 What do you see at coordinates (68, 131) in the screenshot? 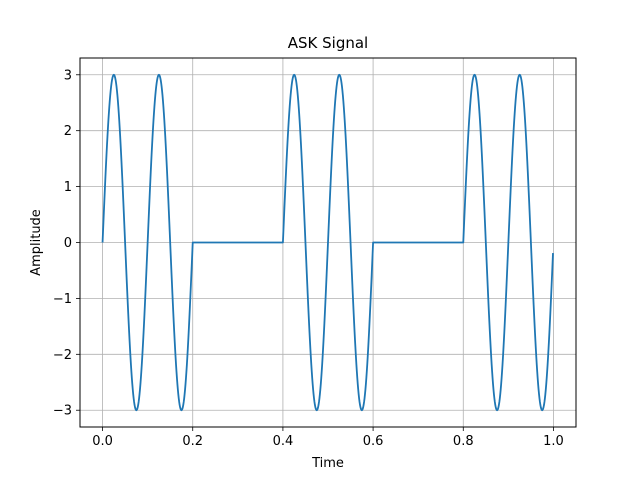
I see `y-tick-label: 2` at bounding box center [68, 131].